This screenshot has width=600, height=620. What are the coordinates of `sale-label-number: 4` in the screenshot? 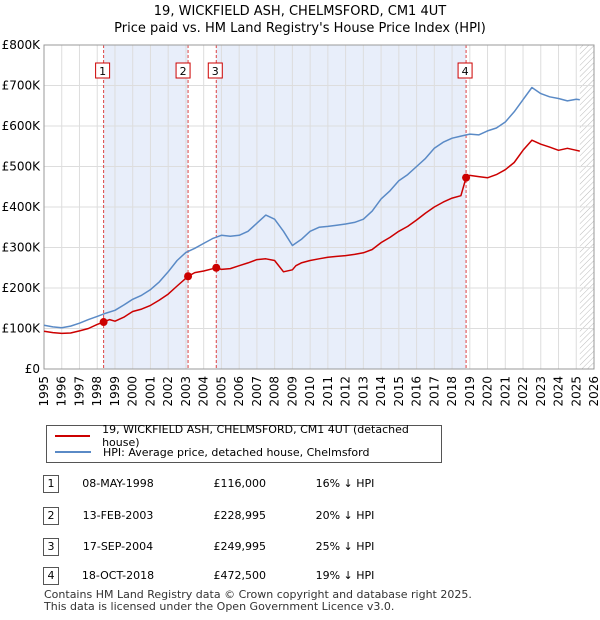 It's located at (465, 71).